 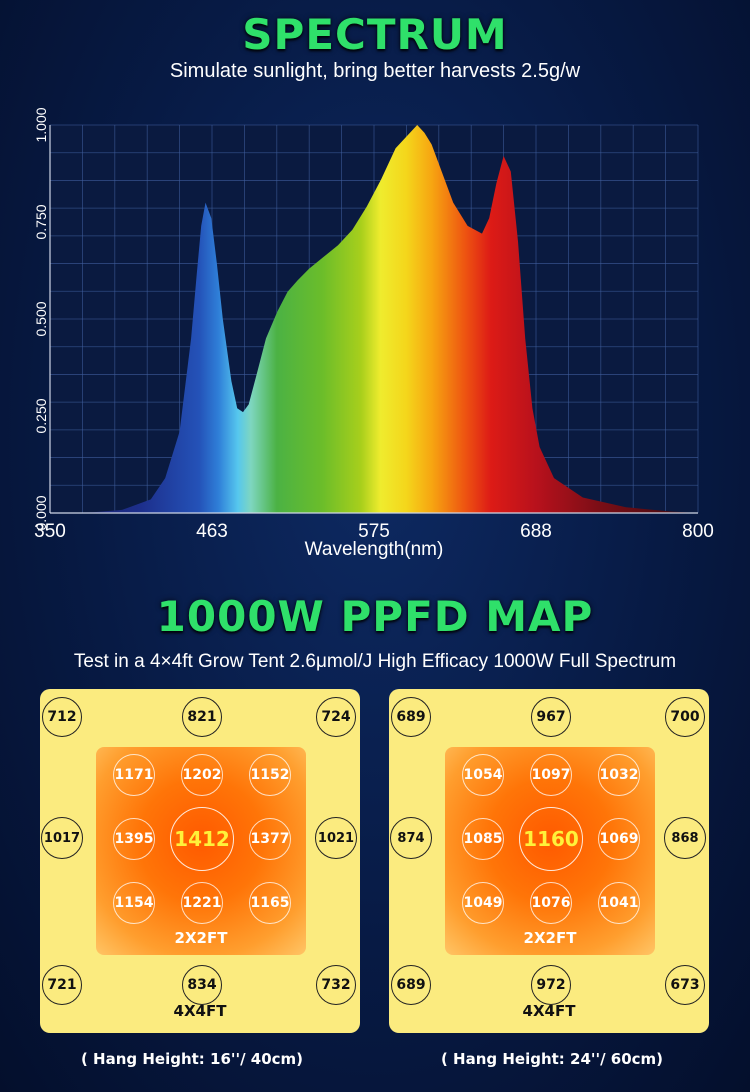 I want to click on x-tick-label: 575, so click(x=374, y=531).